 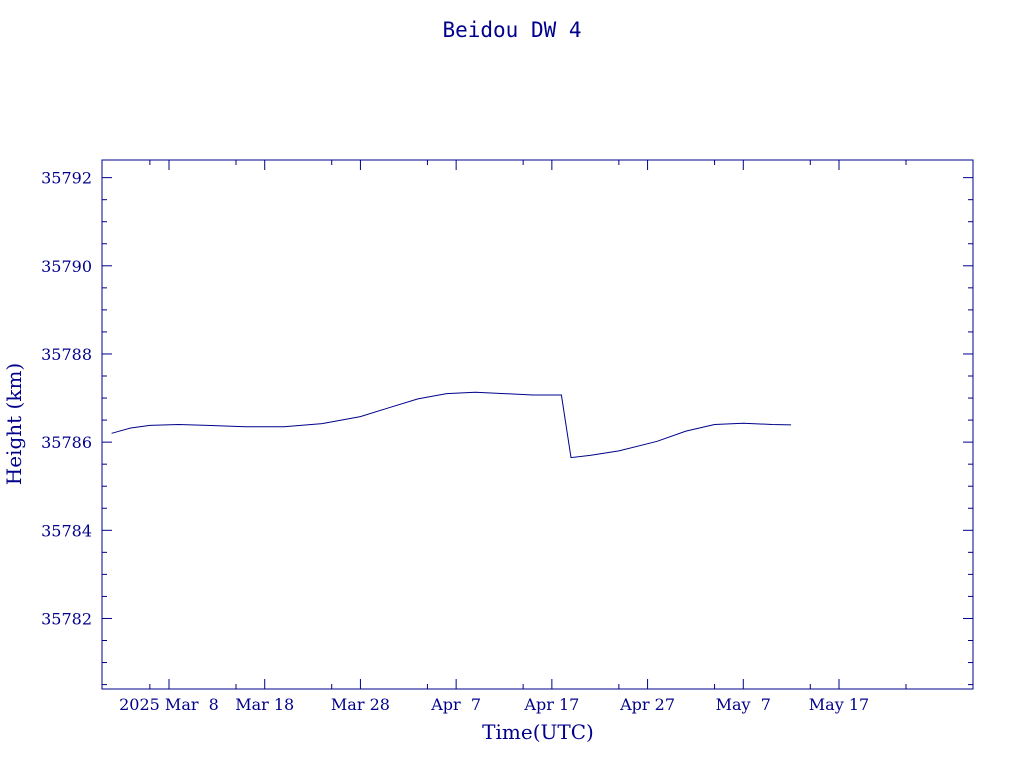 What do you see at coordinates (66, 442) in the screenshot?
I see `y-tick-label: 35786` at bounding box center [66, 442].